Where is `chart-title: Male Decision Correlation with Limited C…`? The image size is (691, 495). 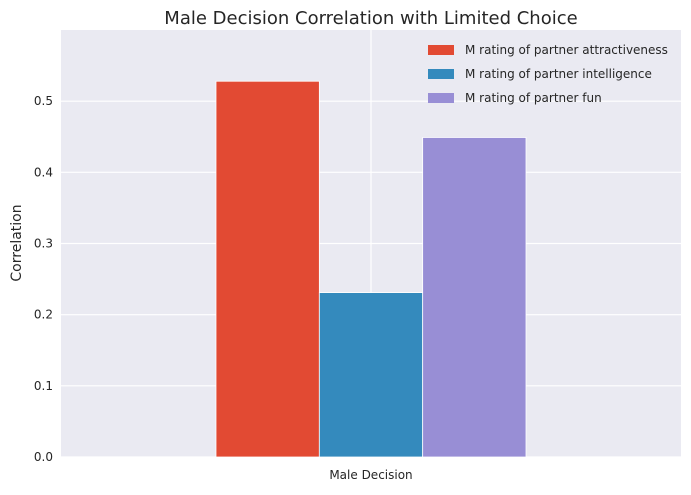 chart-title: Male Decision Correlation with Limited C… is located at coordinates (370, 18).